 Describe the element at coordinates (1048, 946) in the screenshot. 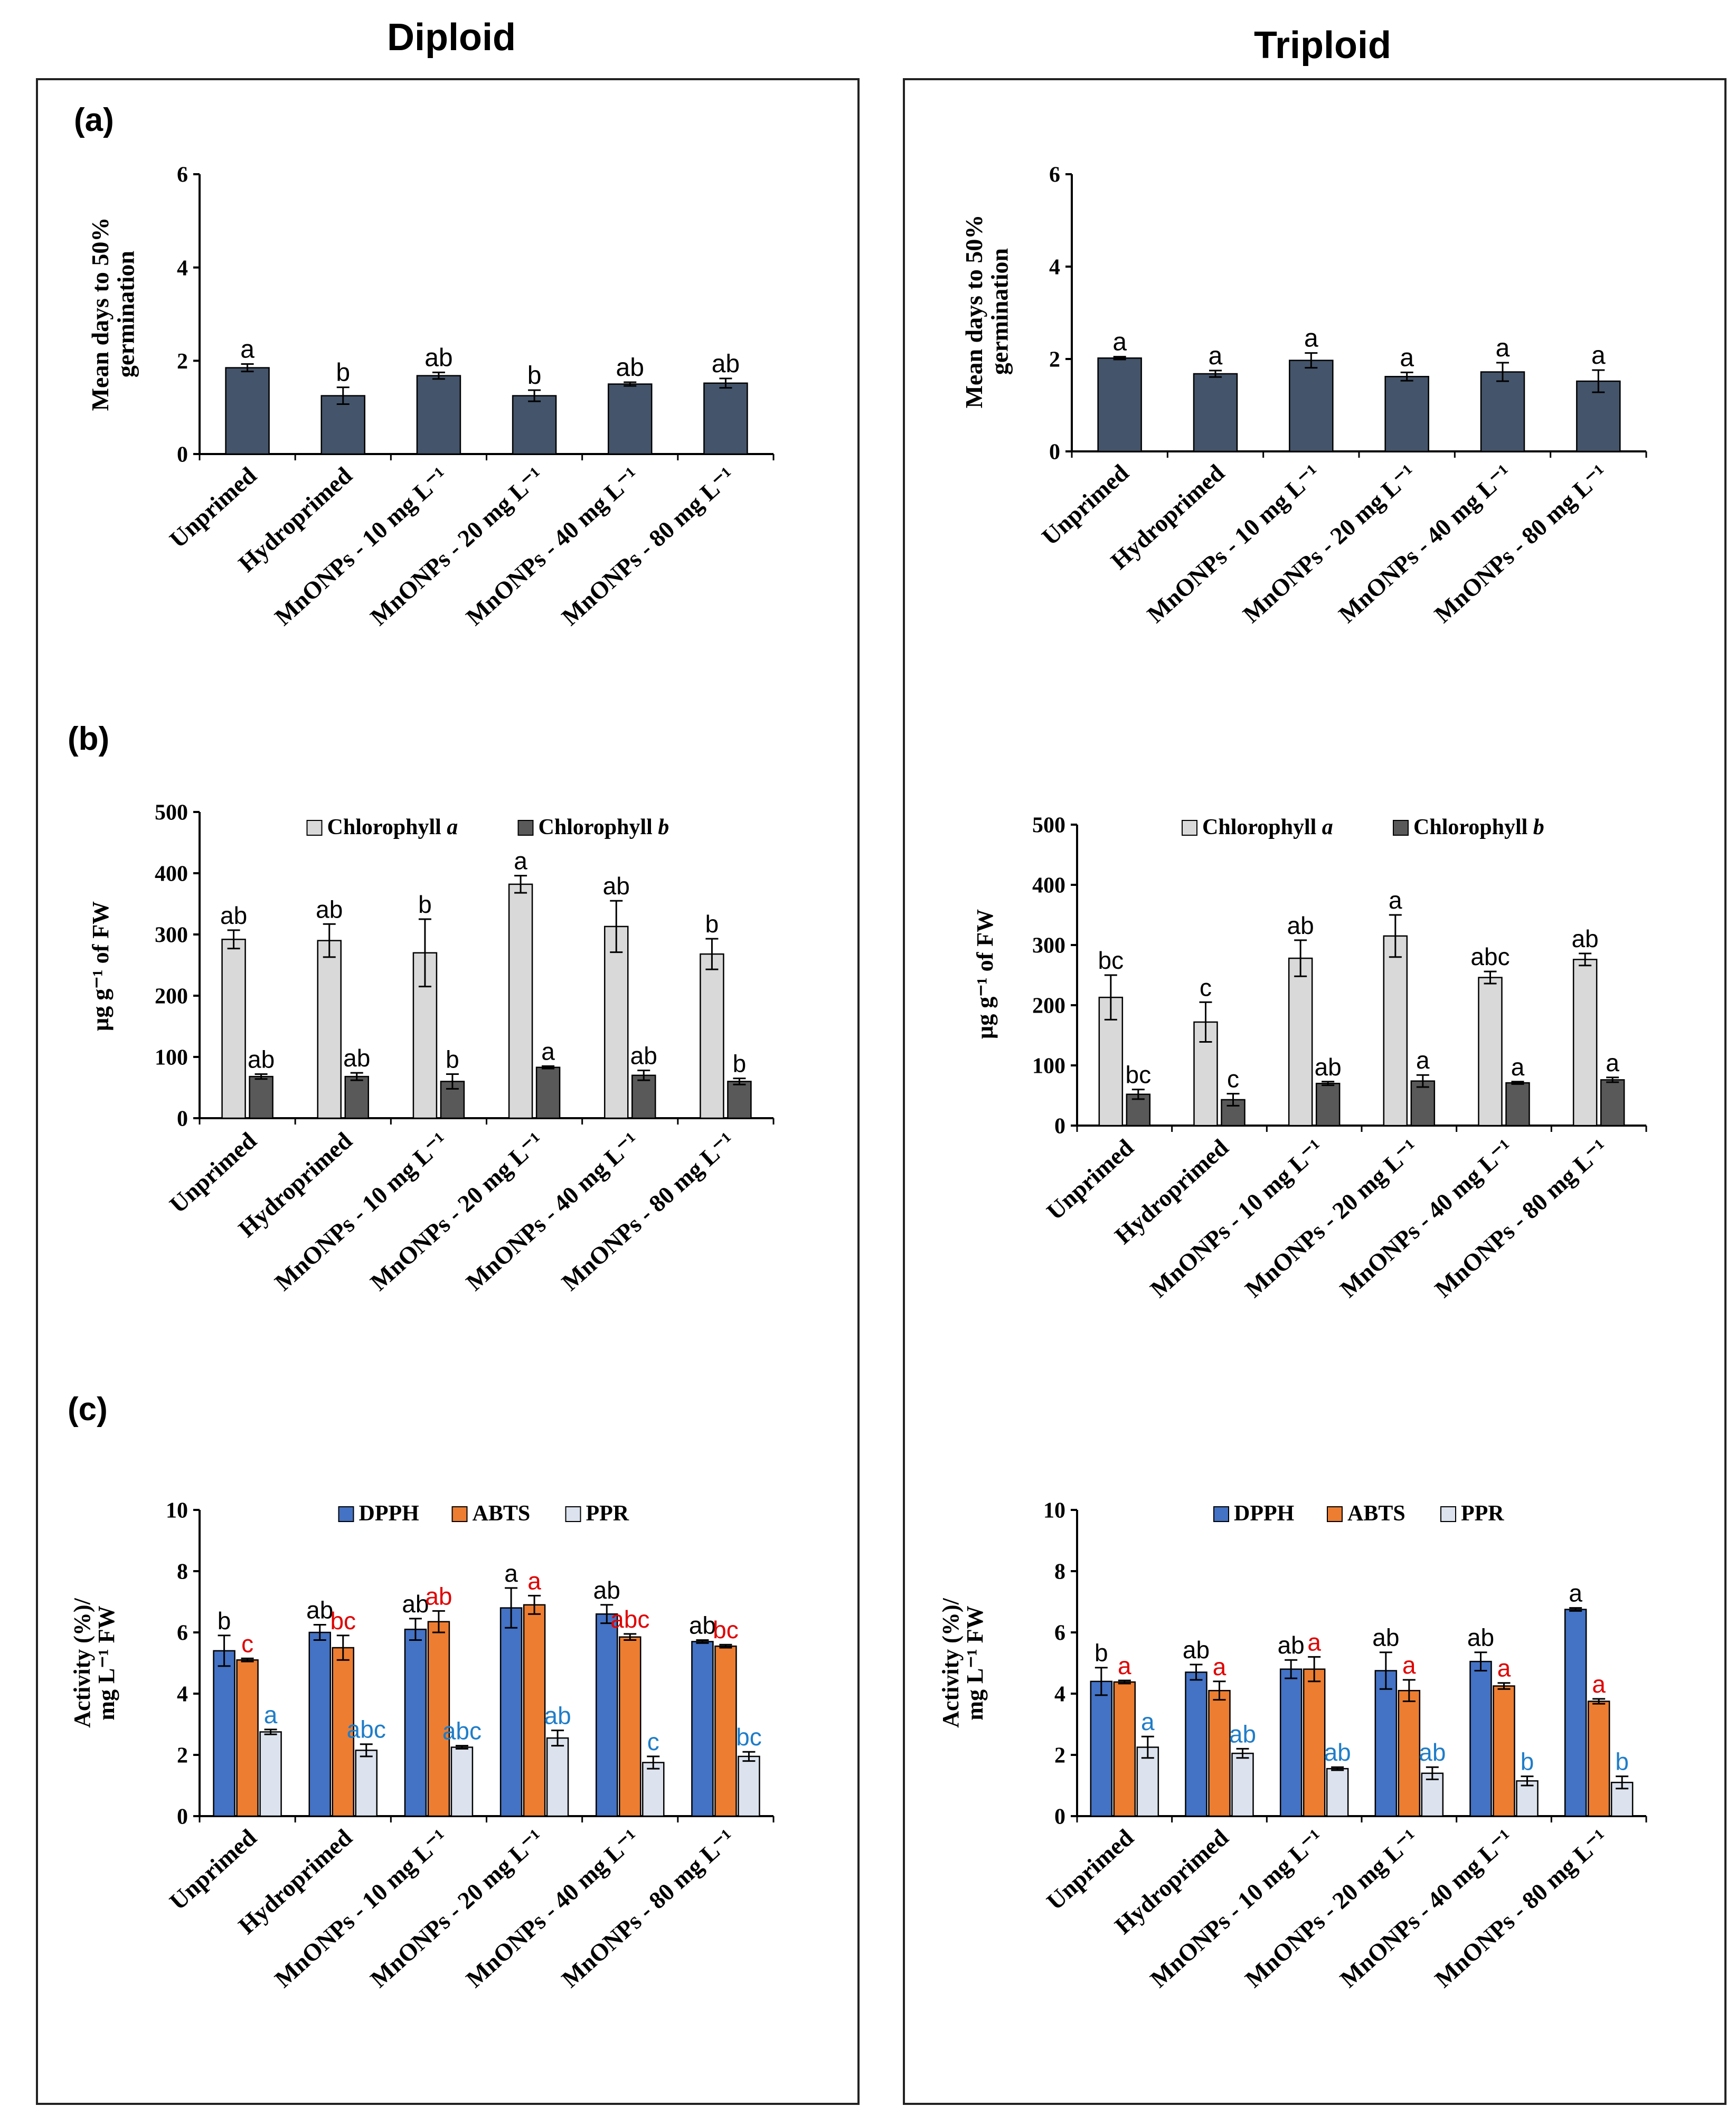

I see `y-tick-label: 300` at that location.